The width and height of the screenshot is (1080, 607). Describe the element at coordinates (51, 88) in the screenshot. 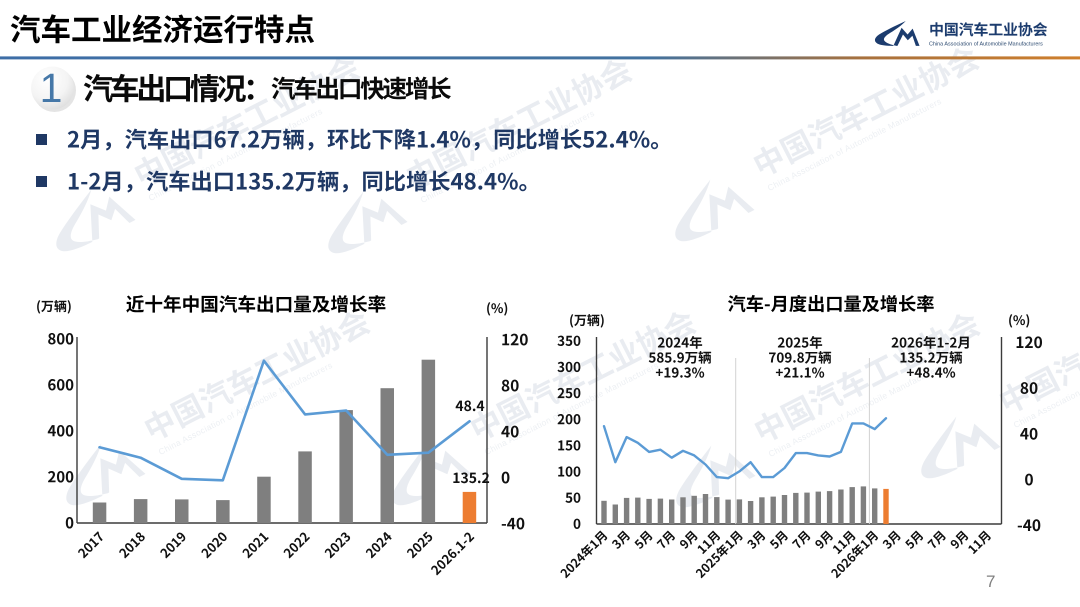

I see `svg-text: 1` at that location.